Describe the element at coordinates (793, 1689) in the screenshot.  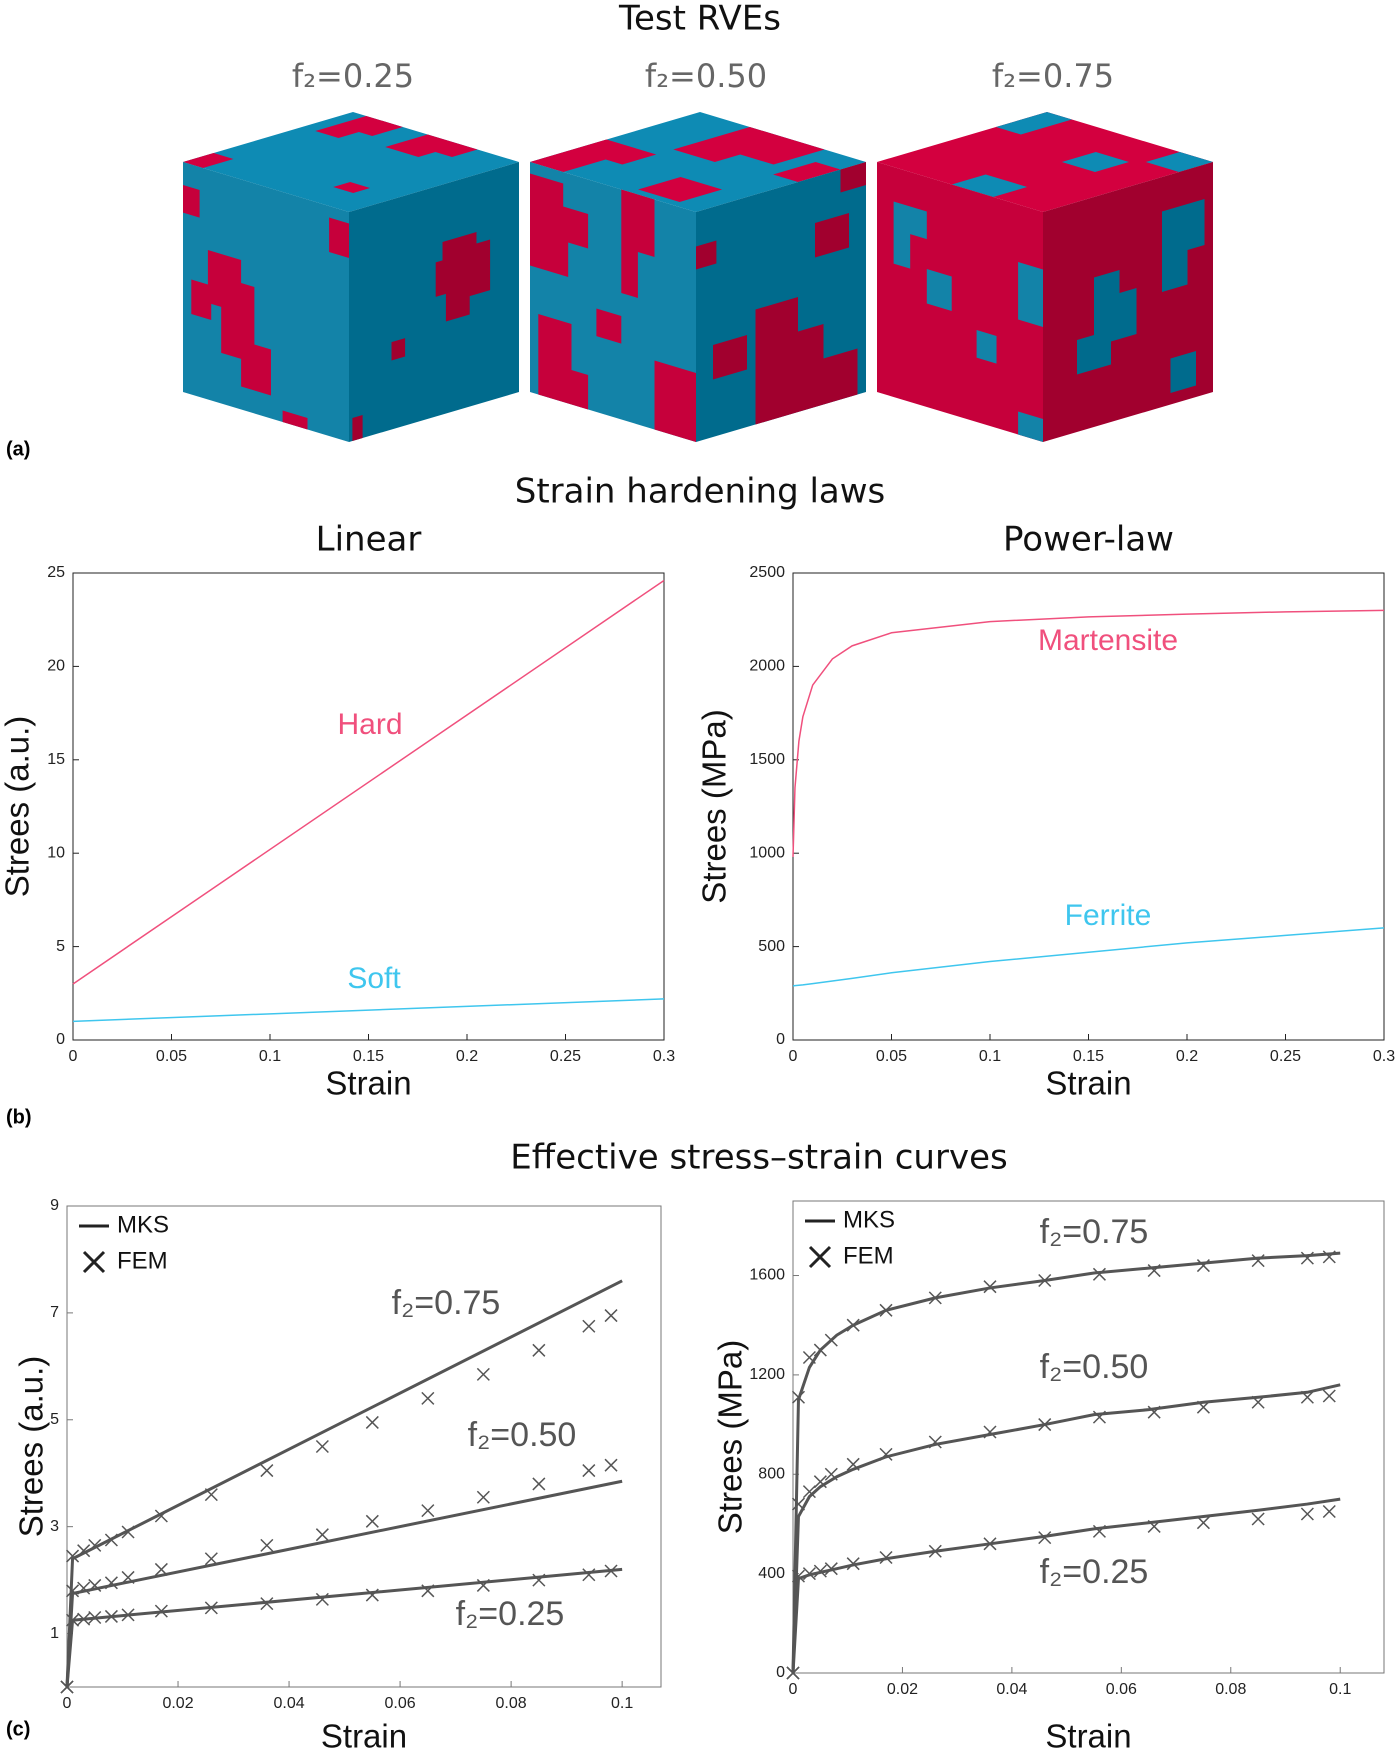
I see `x-tick-label: 0` at that location.